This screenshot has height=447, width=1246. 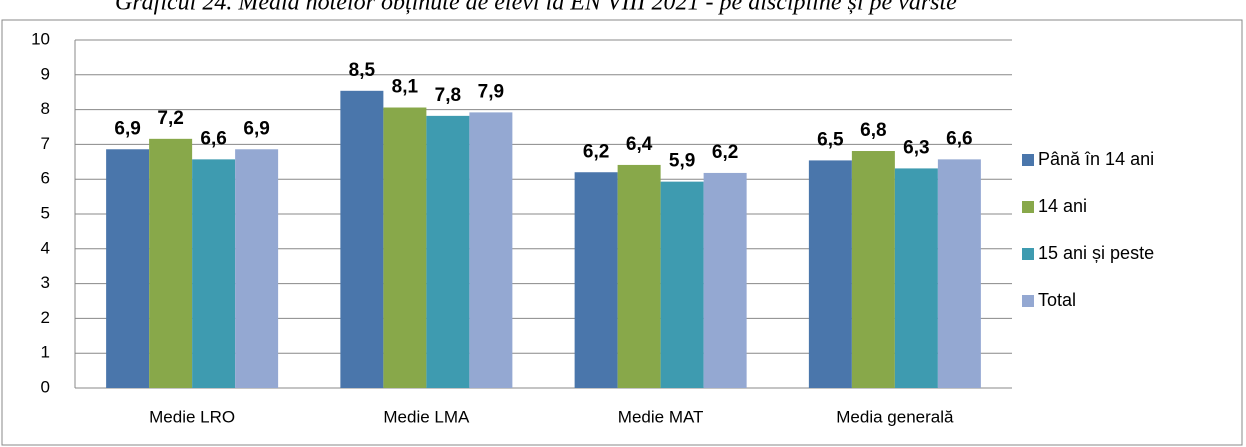 I want to click on y-tick-label: 9, so click(x=45, y=73).